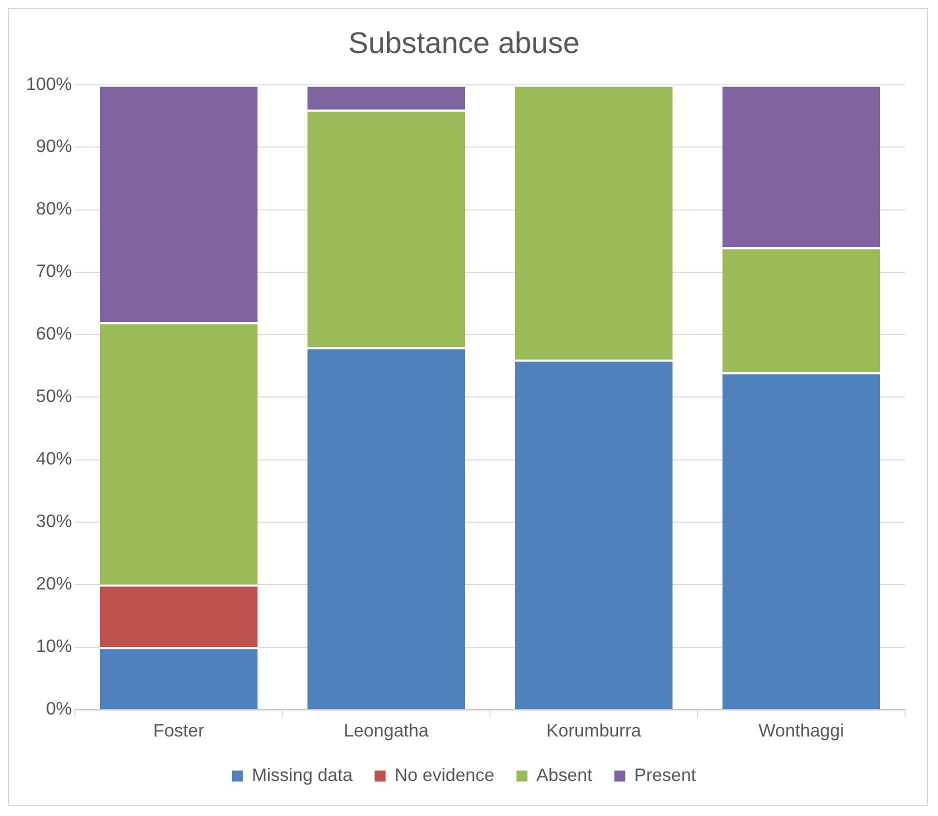  Describe the element at coordinates (59, 708) in the screenshot. I see `y-tick-label: 0%` at that location.